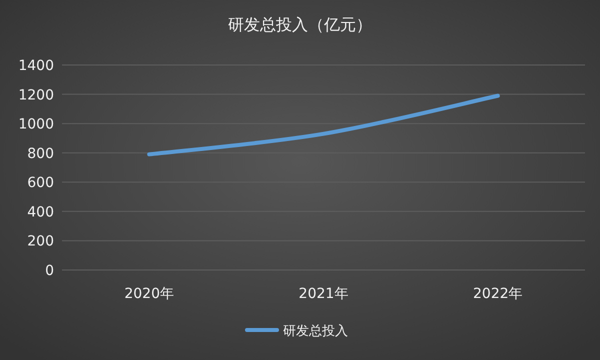  Describe the element at coordinates (323, 294) in the screenshot. I see `x-tick-label: 2021年` at that location.